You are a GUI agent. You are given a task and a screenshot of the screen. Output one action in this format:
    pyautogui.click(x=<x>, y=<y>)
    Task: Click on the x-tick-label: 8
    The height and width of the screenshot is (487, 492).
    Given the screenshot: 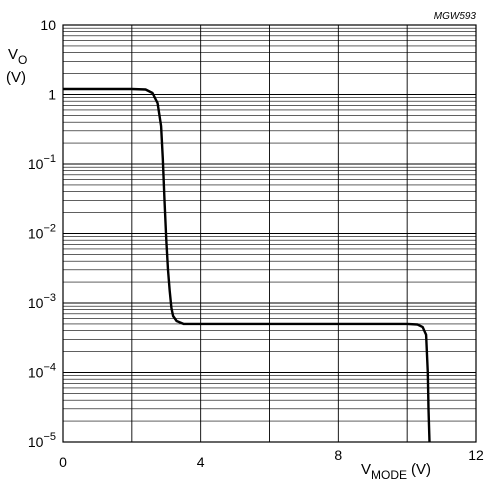 What is the action you would take?
    pyautogui.click(x=338, y=455)
    